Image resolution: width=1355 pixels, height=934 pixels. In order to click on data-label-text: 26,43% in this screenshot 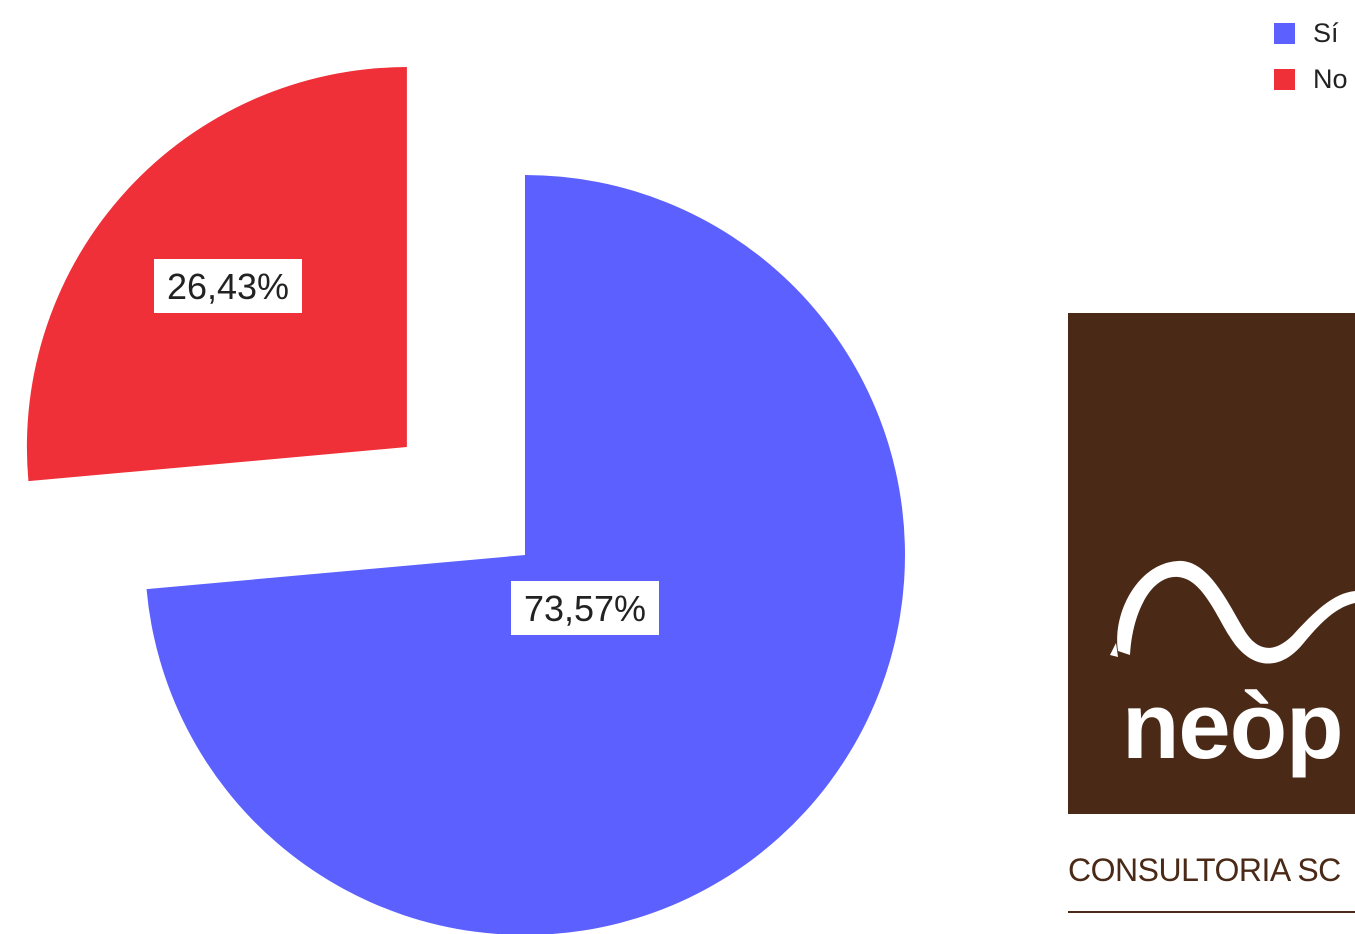, I will do `click(228, 286)`.